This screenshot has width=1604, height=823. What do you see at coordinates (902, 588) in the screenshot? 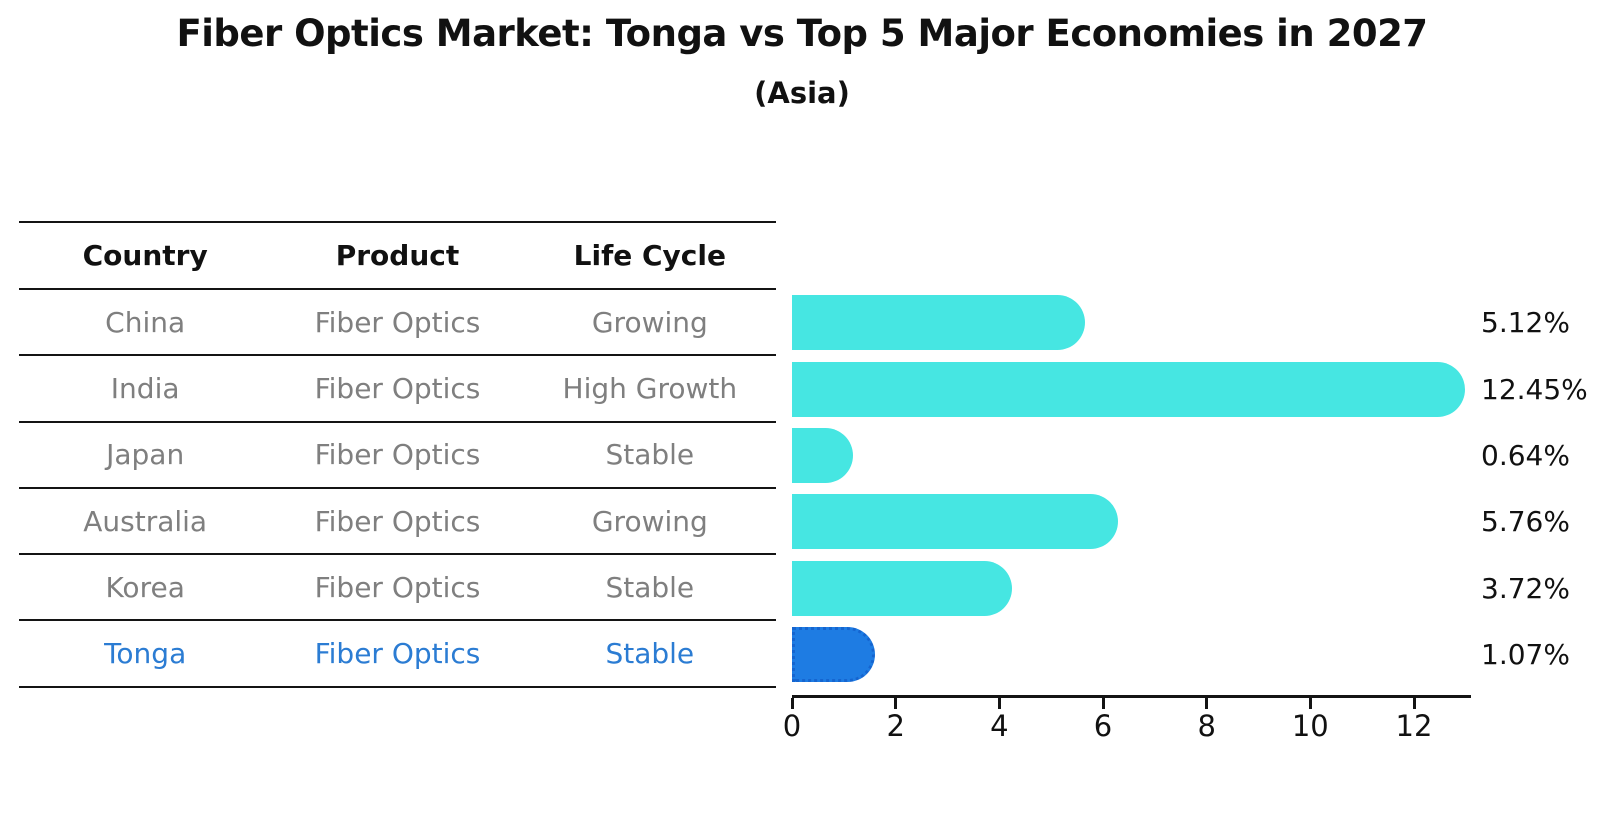
I see `bar-korea` at bounding box center [902, 588].